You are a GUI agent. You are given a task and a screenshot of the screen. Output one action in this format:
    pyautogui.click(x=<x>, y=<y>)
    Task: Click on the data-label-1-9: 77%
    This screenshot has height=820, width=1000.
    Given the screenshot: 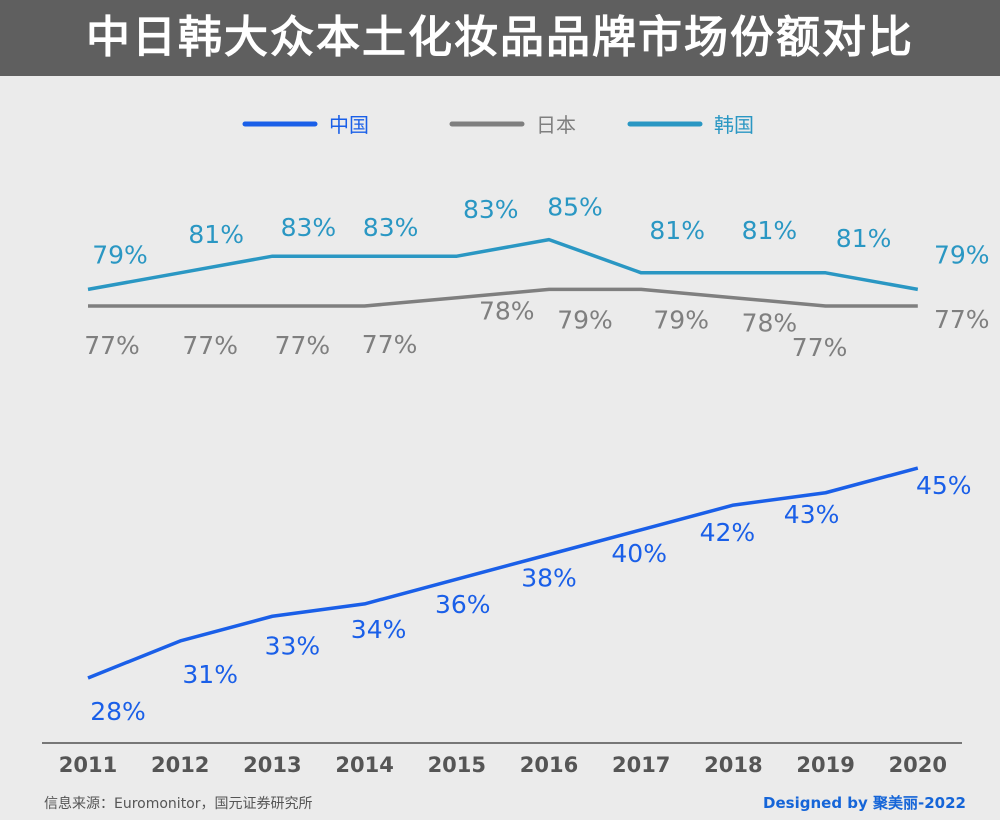 What is the action you would take?
    pyautogui.click(x=962, y=319)
    